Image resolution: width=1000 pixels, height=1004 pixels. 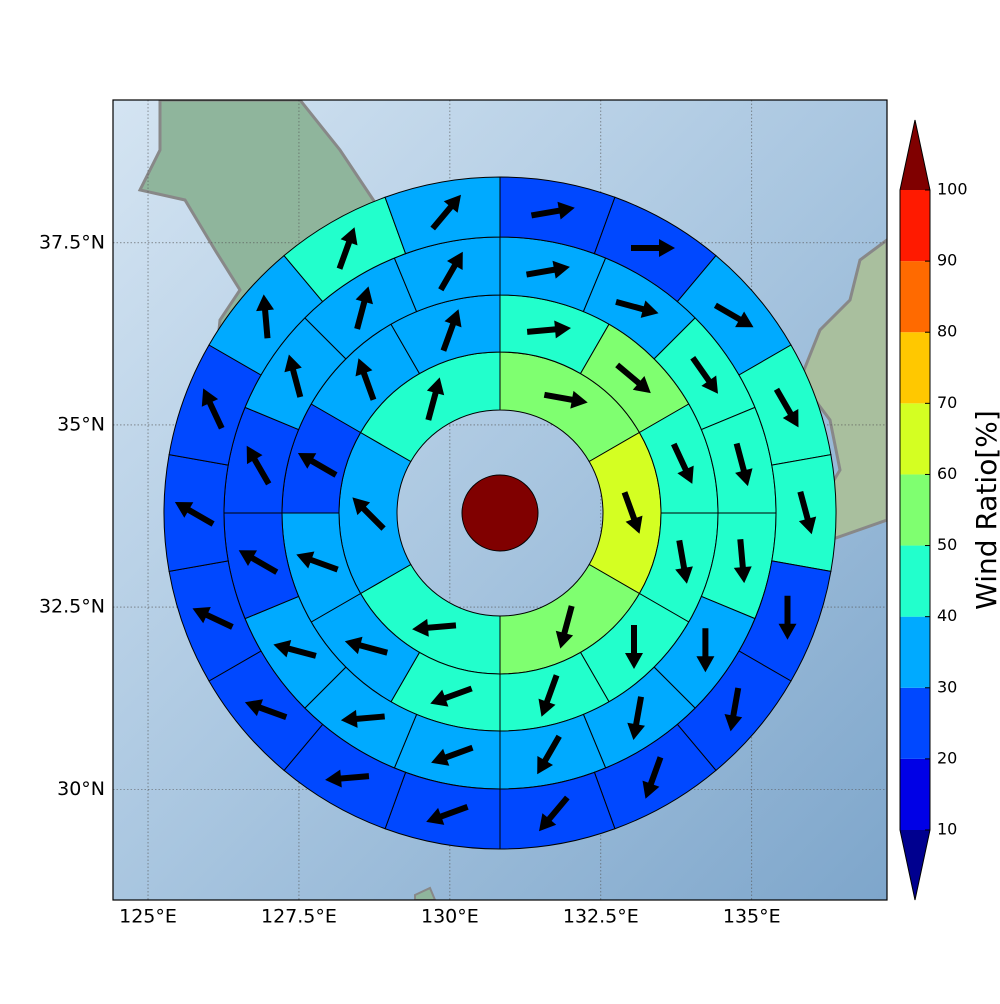 What do you see at coordinates (915, 865) in the screenshot?
I see `colorbar-under` at bounding box center [915, 865].